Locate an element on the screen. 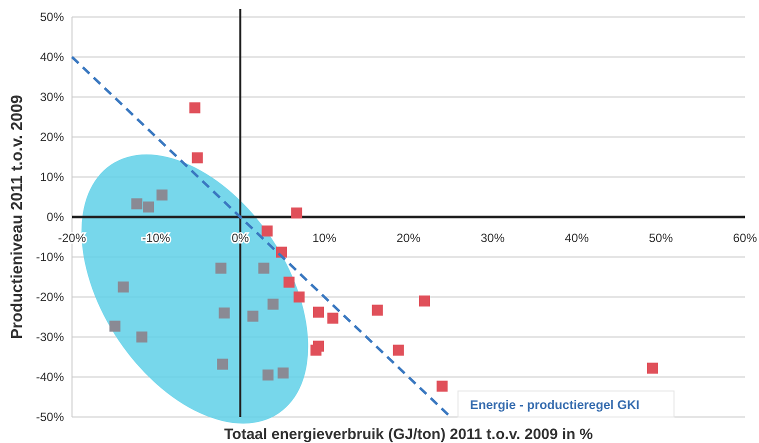 The image size is (759, 443). y-tick-label: -40% is located at coordinates (50, 377).